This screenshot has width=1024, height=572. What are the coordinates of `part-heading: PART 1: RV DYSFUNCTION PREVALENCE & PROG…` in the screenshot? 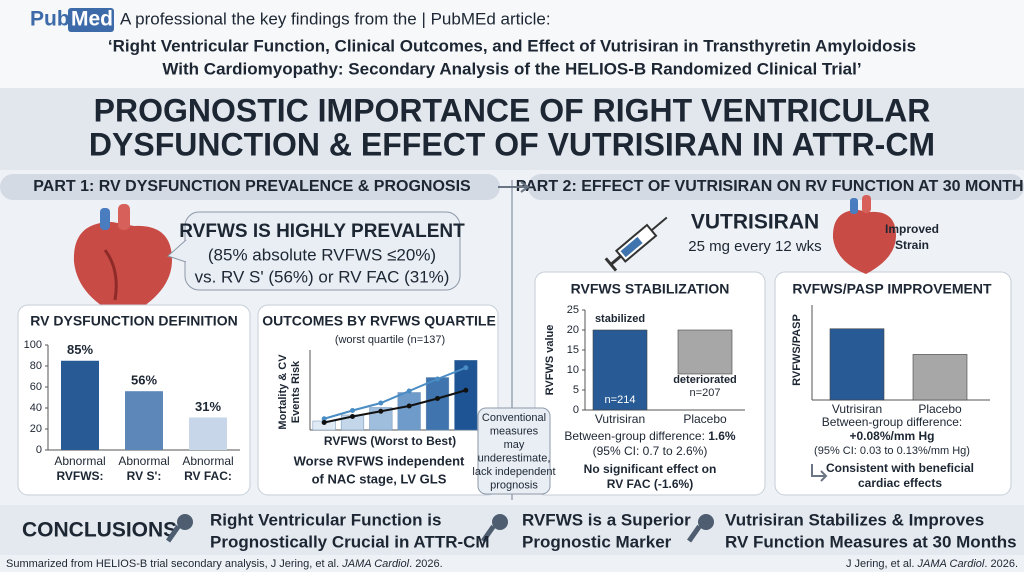 It's located at (252, 186).